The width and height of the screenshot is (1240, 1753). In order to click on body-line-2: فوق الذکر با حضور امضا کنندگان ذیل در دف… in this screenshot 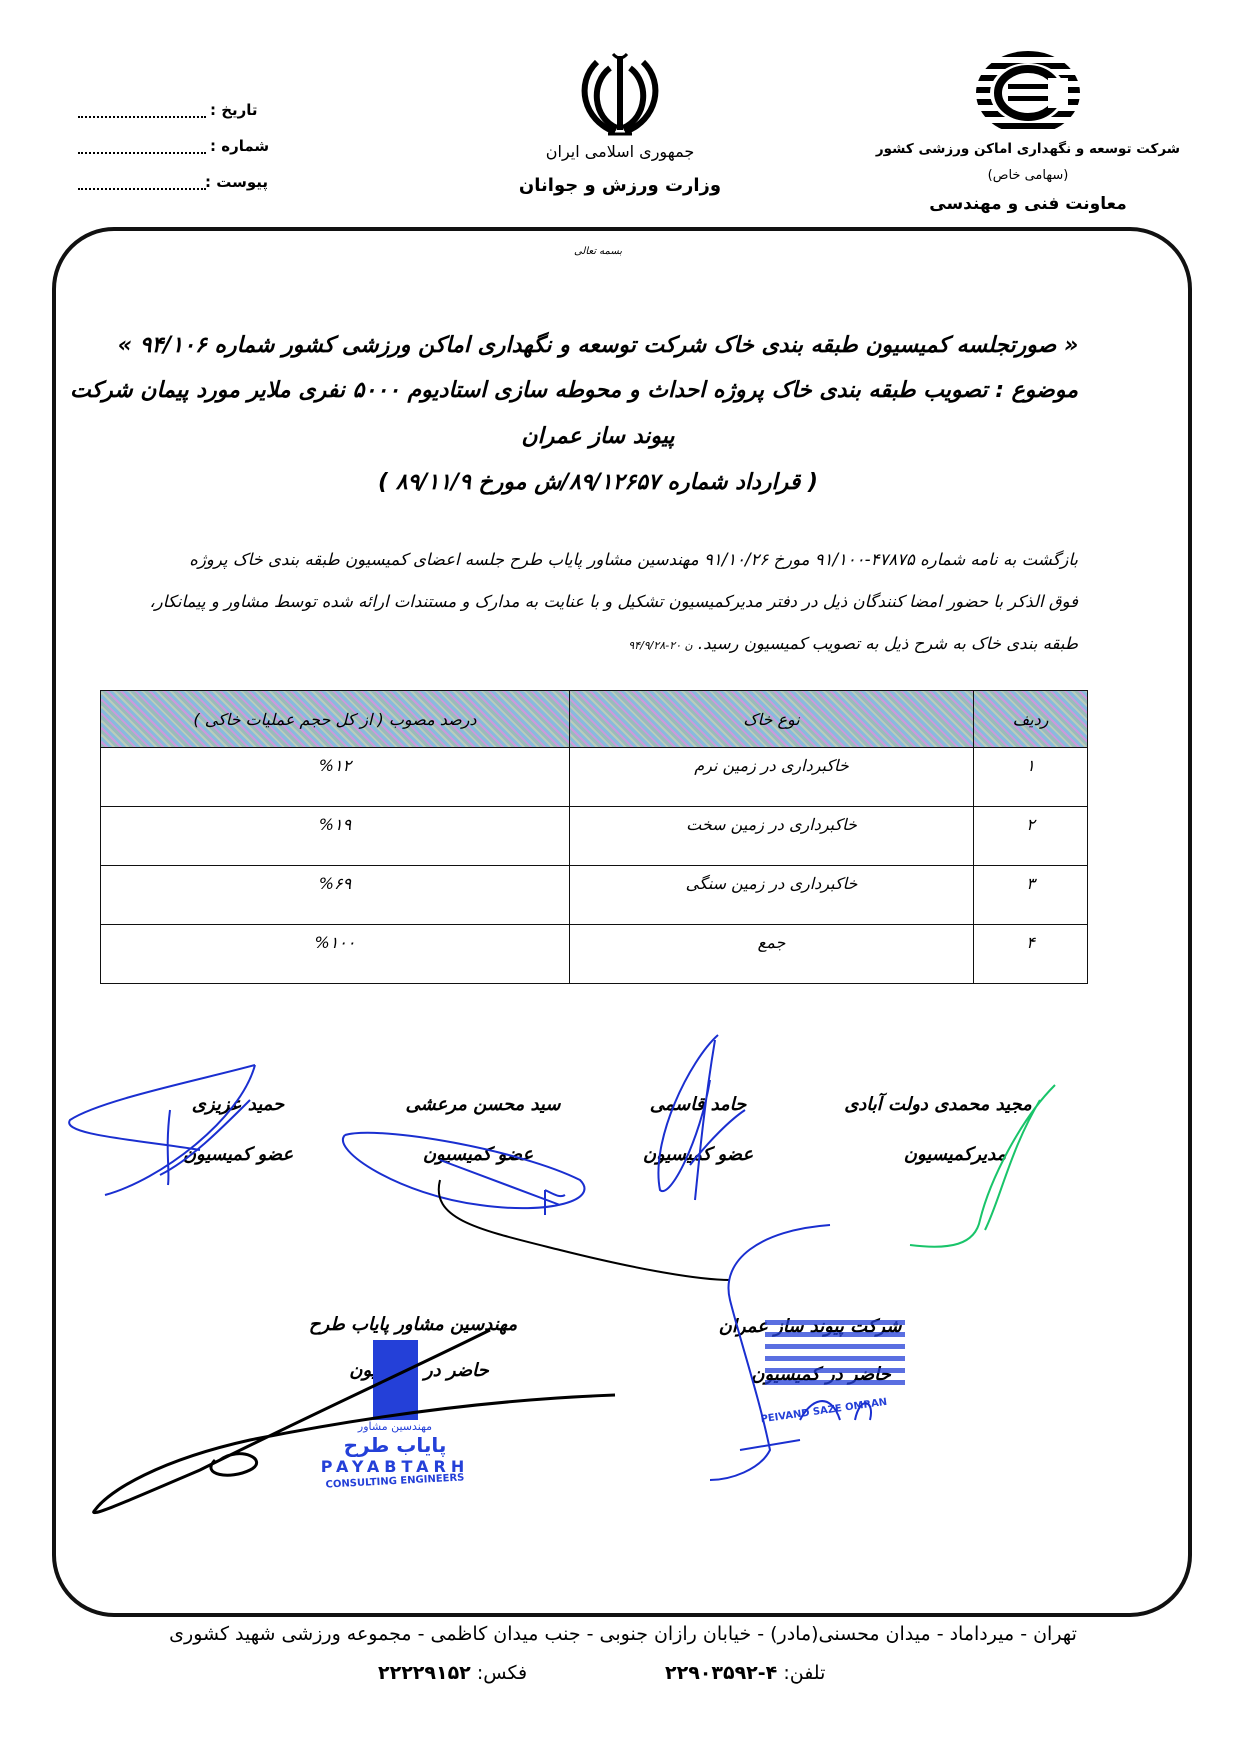, I will do `click(613, 601)`.